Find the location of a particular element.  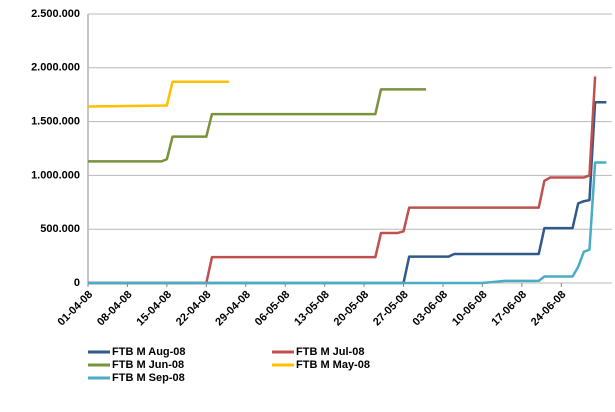

y-tick-label: 2.000.000 is located at coordinates (55, 68).